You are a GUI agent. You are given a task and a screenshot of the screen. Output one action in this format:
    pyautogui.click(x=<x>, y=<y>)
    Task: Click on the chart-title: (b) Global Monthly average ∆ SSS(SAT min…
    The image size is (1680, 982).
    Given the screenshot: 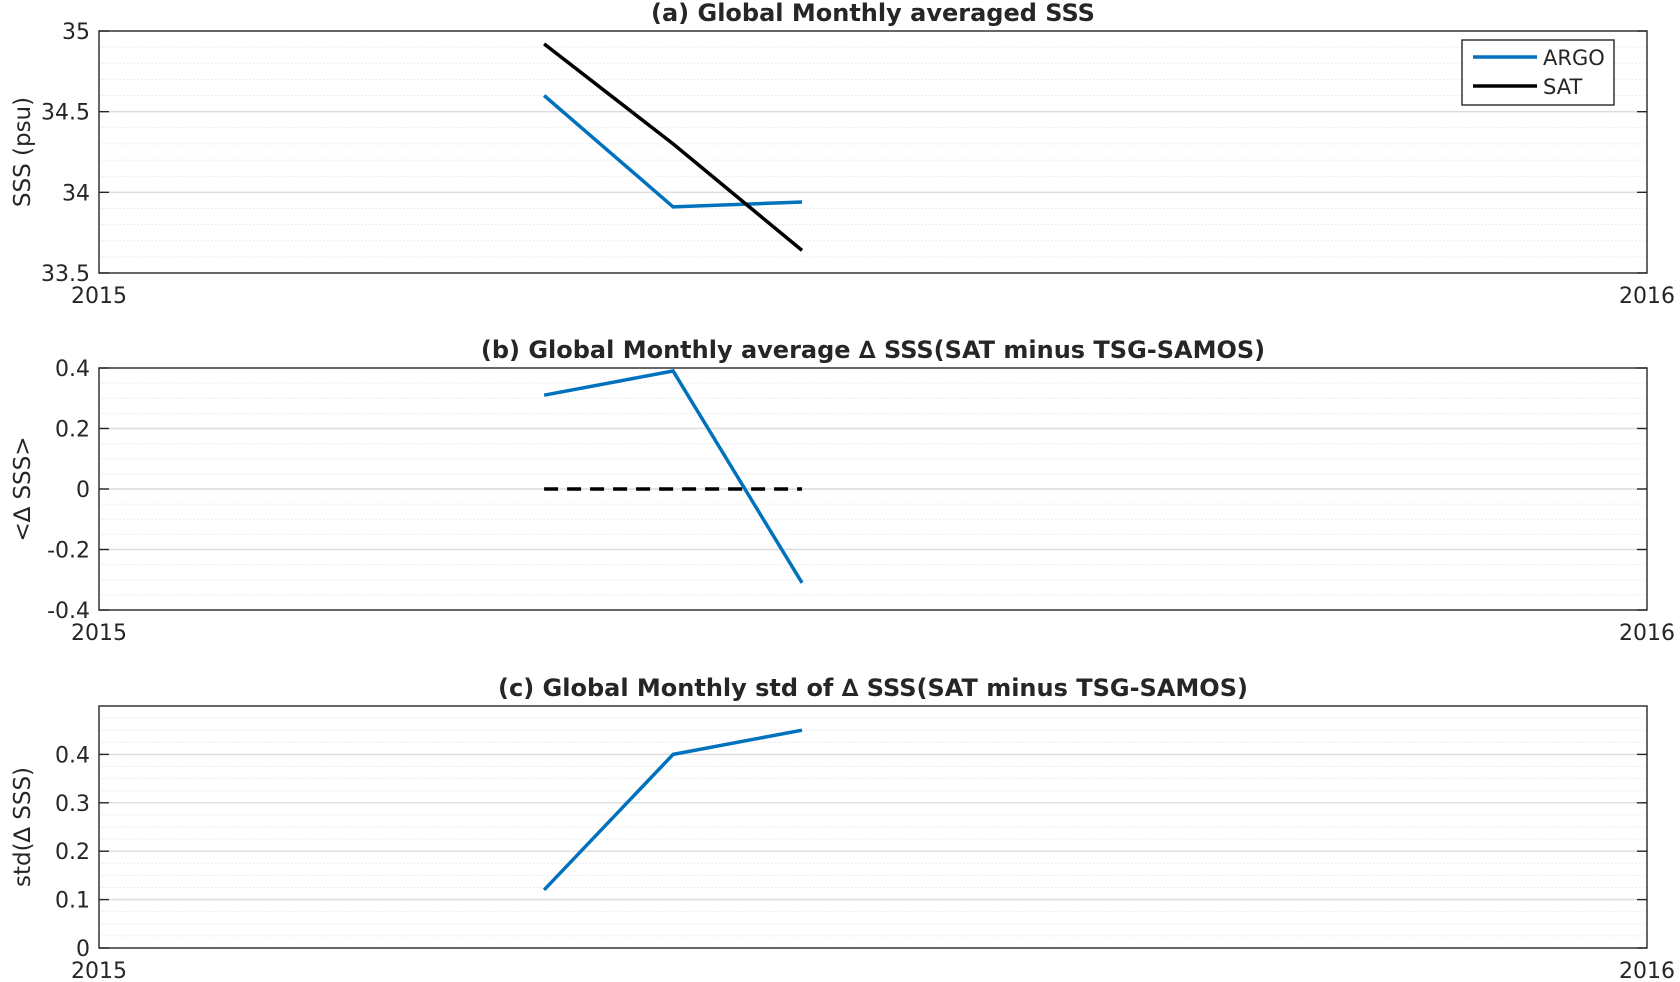 What is the action you would take?
    pyautogui.click(x=873, y=350)
    